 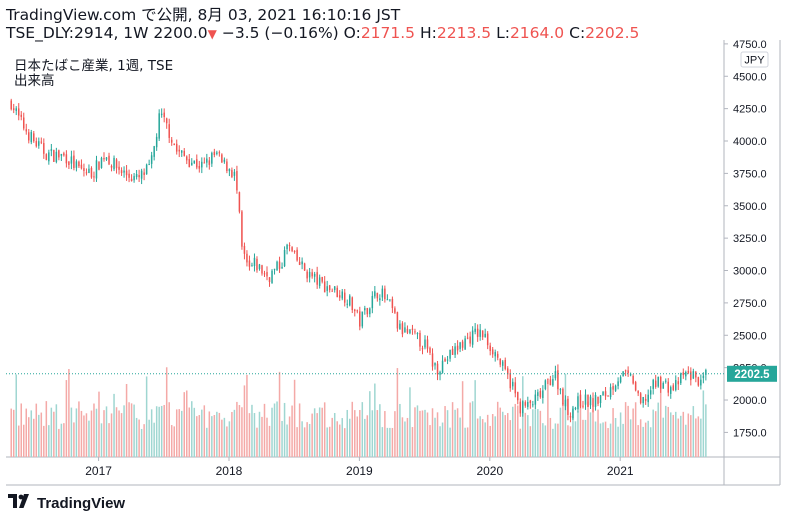 I want to click on close-label: C:, so click(x=577, y=33).